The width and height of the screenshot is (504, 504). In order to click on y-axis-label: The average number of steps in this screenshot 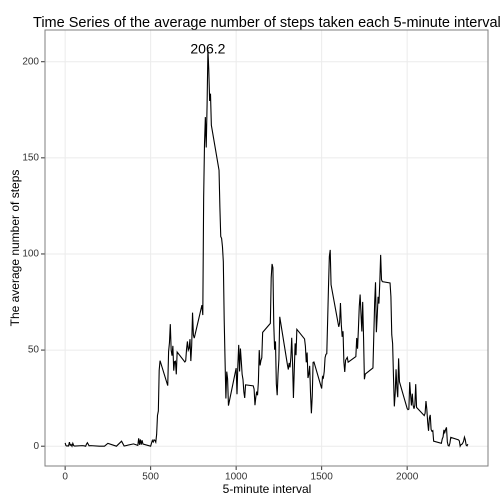, I will do `click(15, 248)`.